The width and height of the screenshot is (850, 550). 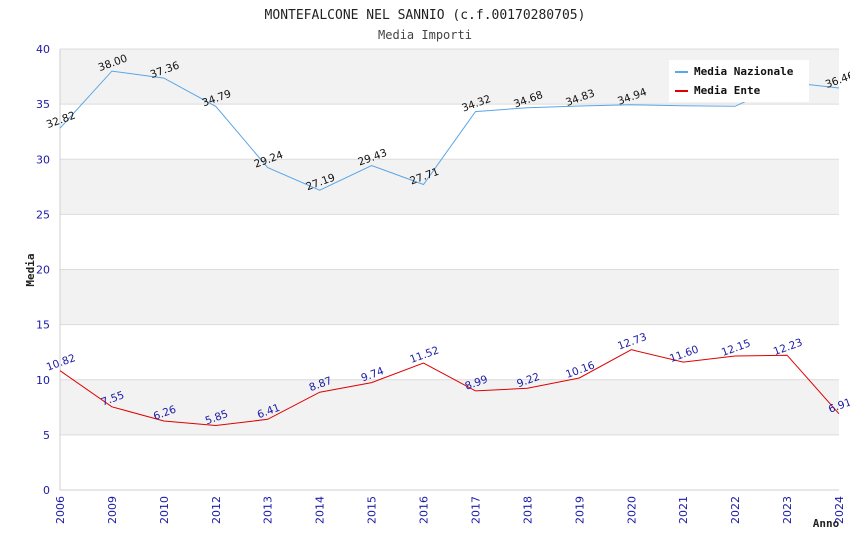 I want to click on x-tick-label: 2014, so click(x=320, y=510).